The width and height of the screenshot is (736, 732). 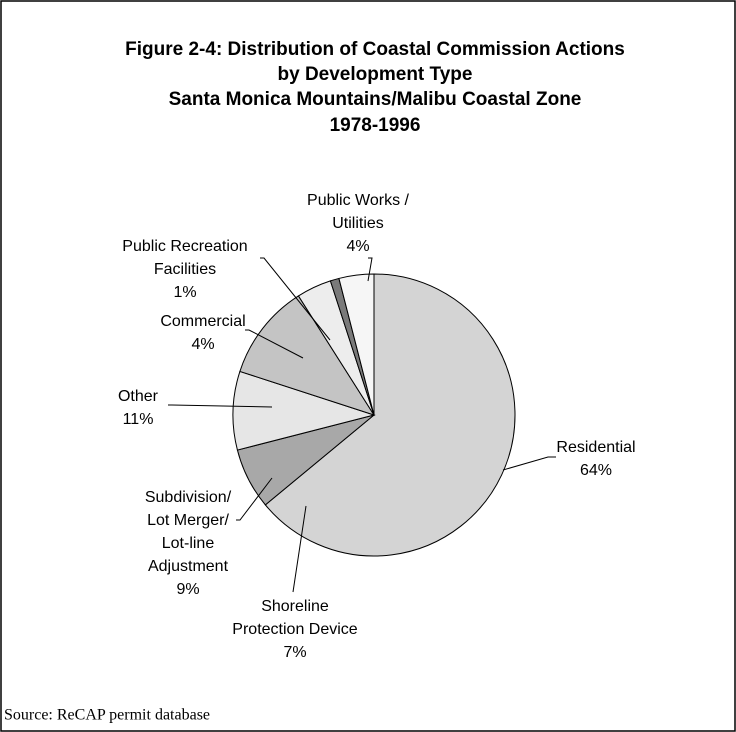 I want to click on slice-value-label: 11%, so click(x=138, y=419).